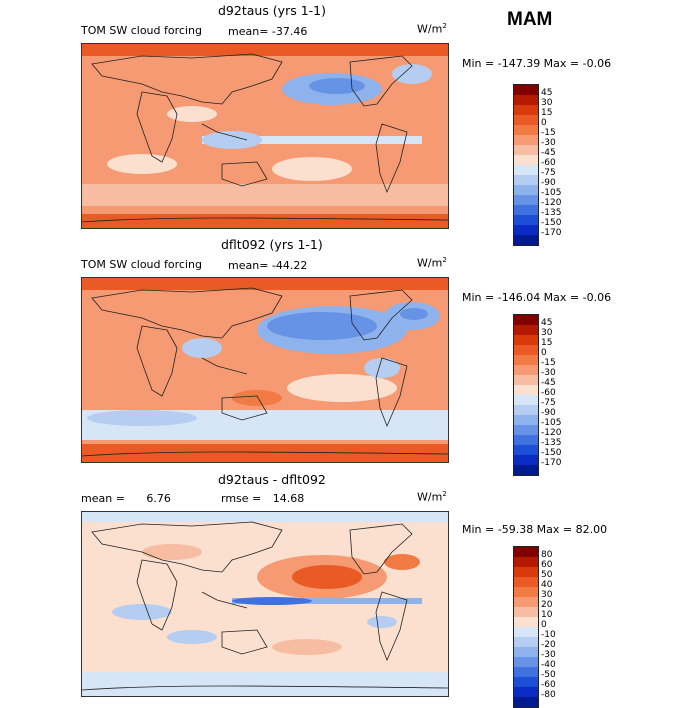  Describe the element at coordinates (548, 393) in the screenshot. I see `panel2-tick: -60` at that location.